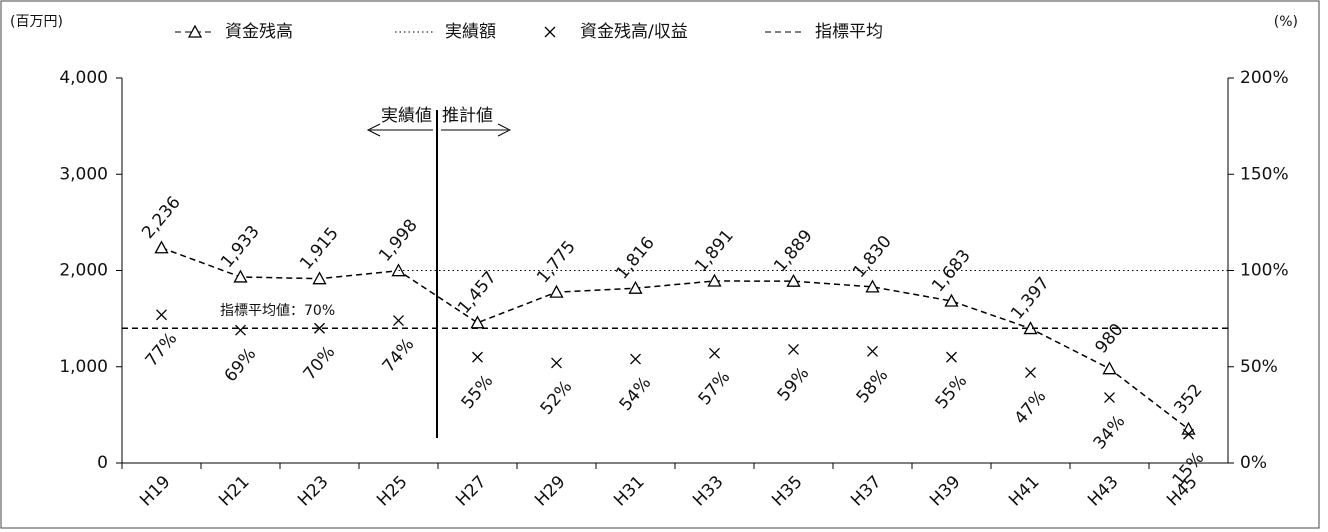 The height and width of the screenshot is (532, 1328). Describe the element at coordinates (1253, 463) in the screenshot. I see `y2-tick-label: 0%` at that location.